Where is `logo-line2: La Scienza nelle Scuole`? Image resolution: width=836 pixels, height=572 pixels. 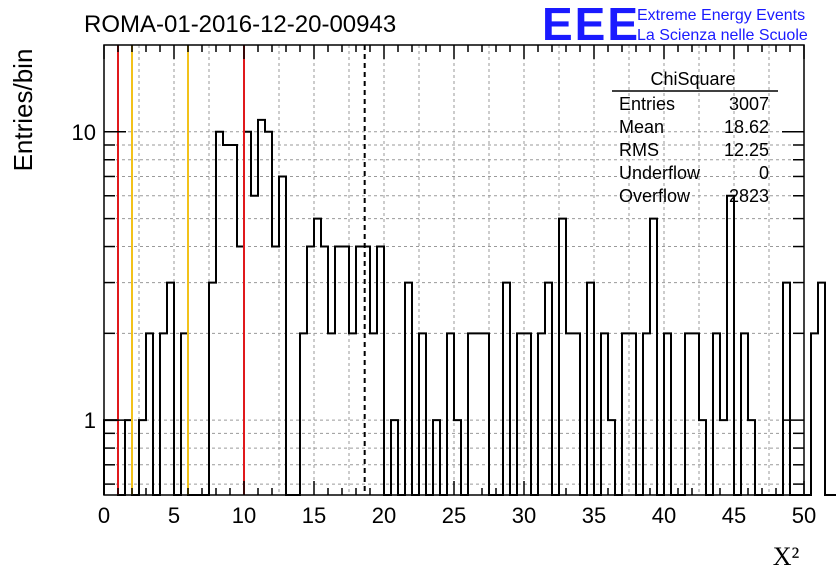
logo-line2: La Scienza nelle Scuole is located at coordinates (722, 35).